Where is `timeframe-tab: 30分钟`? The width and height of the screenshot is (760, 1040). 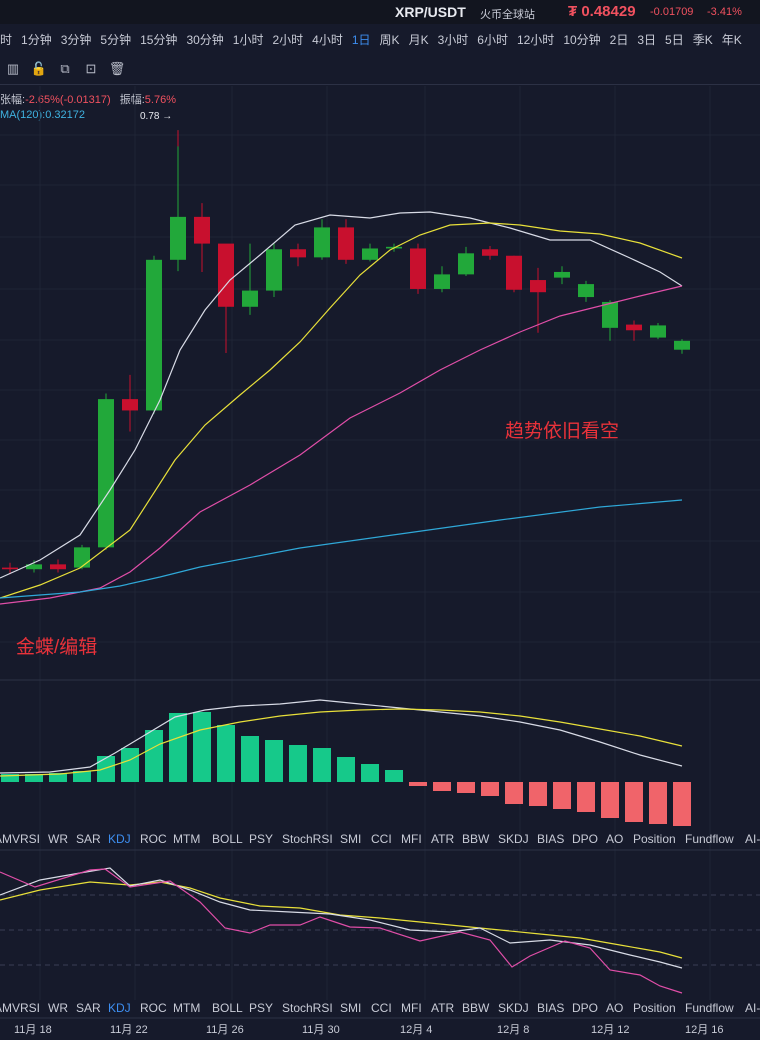 timeframe-tab: 30分钟 is located at coordinates (205, 39).